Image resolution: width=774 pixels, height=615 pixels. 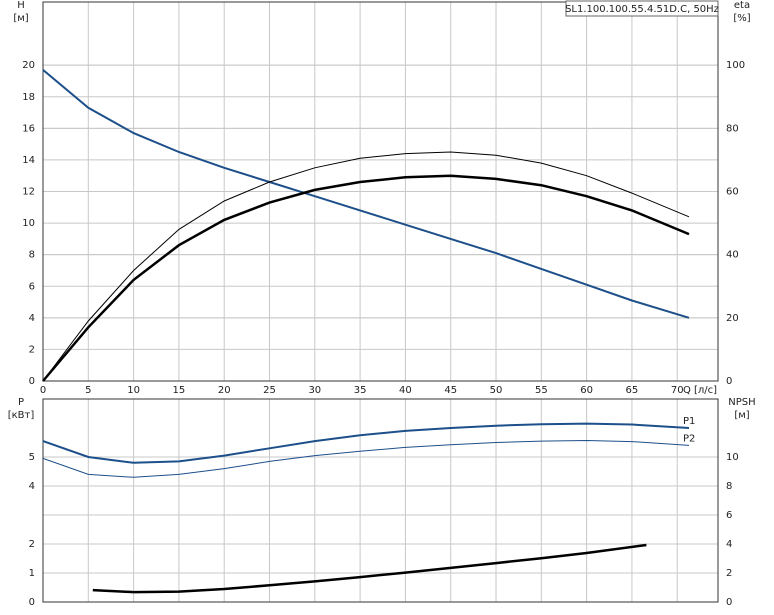 I want to click on y2-tick-label: 4, so click(x=729, y=544).